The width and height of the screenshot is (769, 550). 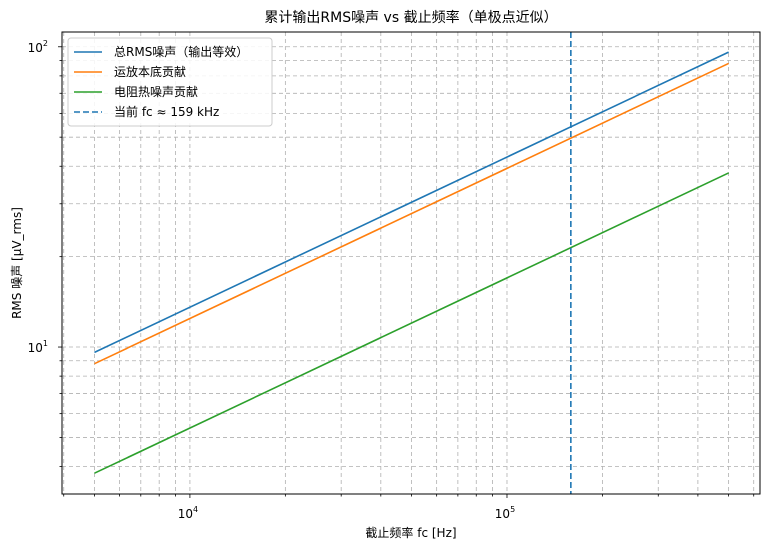 I want to click on y-tick-label: 10¹, so click(x=38, y=347).